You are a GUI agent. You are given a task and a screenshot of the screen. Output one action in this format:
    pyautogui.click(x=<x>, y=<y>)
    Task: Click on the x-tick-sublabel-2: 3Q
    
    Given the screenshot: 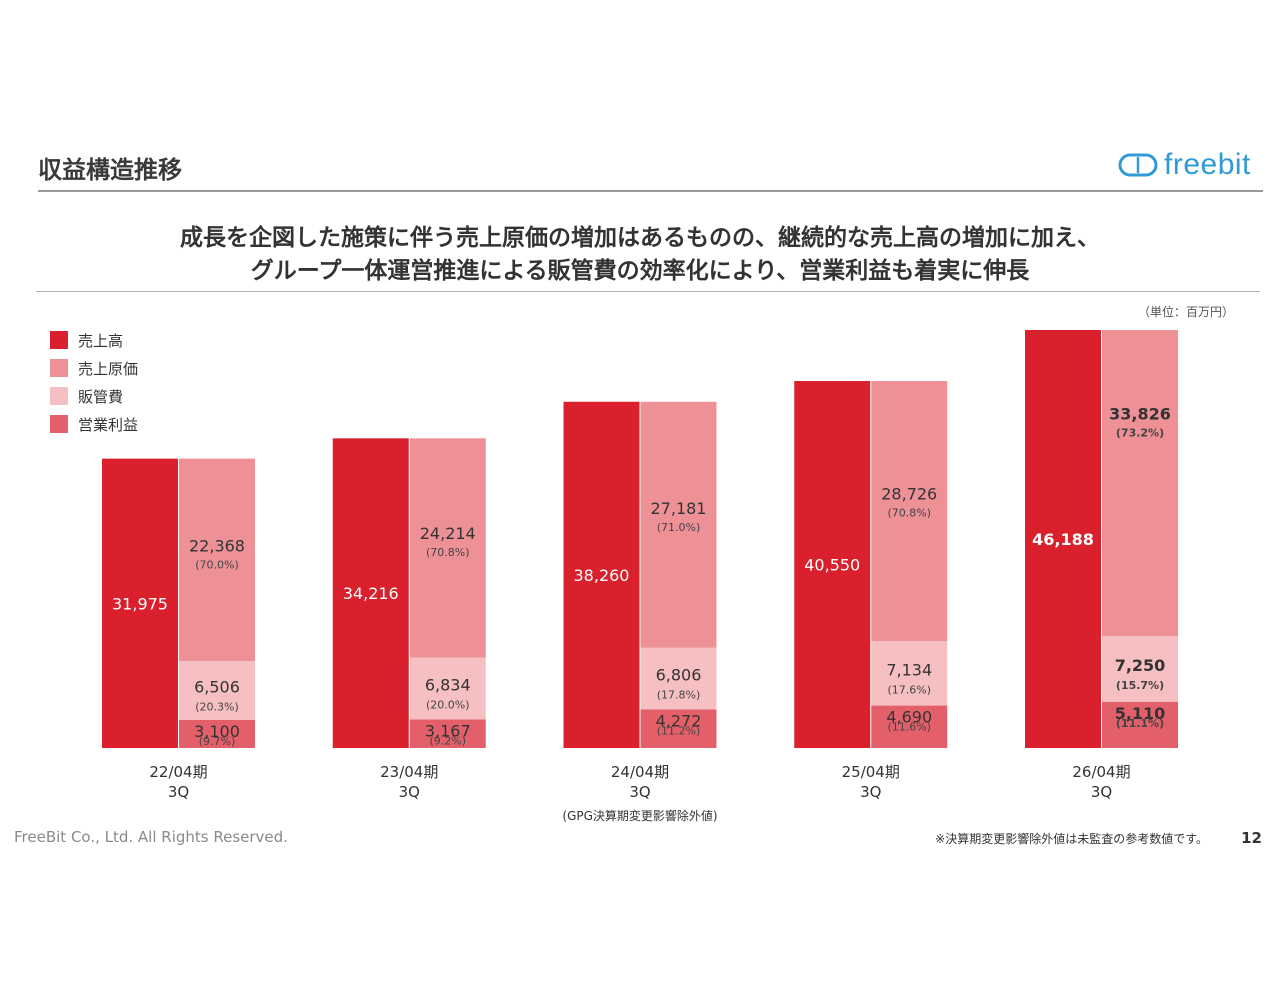 What is the action you would take?
    pyautogui.click(x=409, y=792)
    